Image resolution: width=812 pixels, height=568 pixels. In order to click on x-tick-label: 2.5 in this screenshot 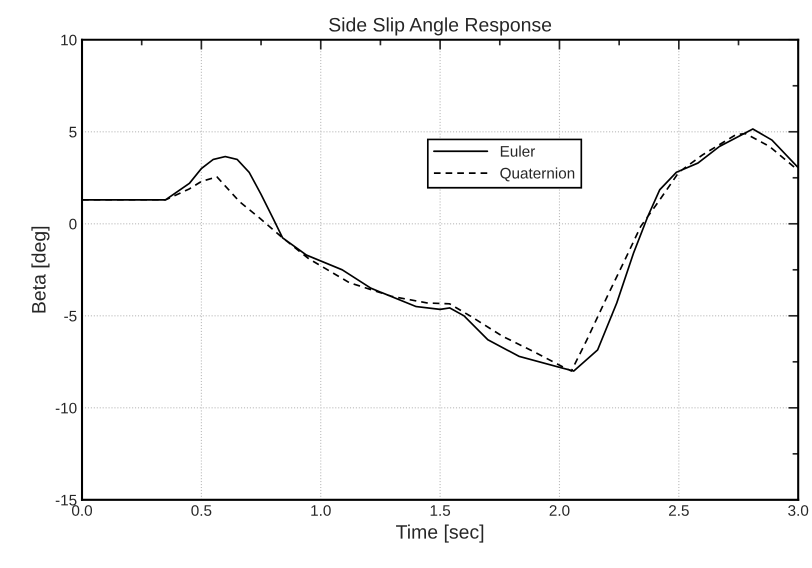, I will do `click(678, 510)`.